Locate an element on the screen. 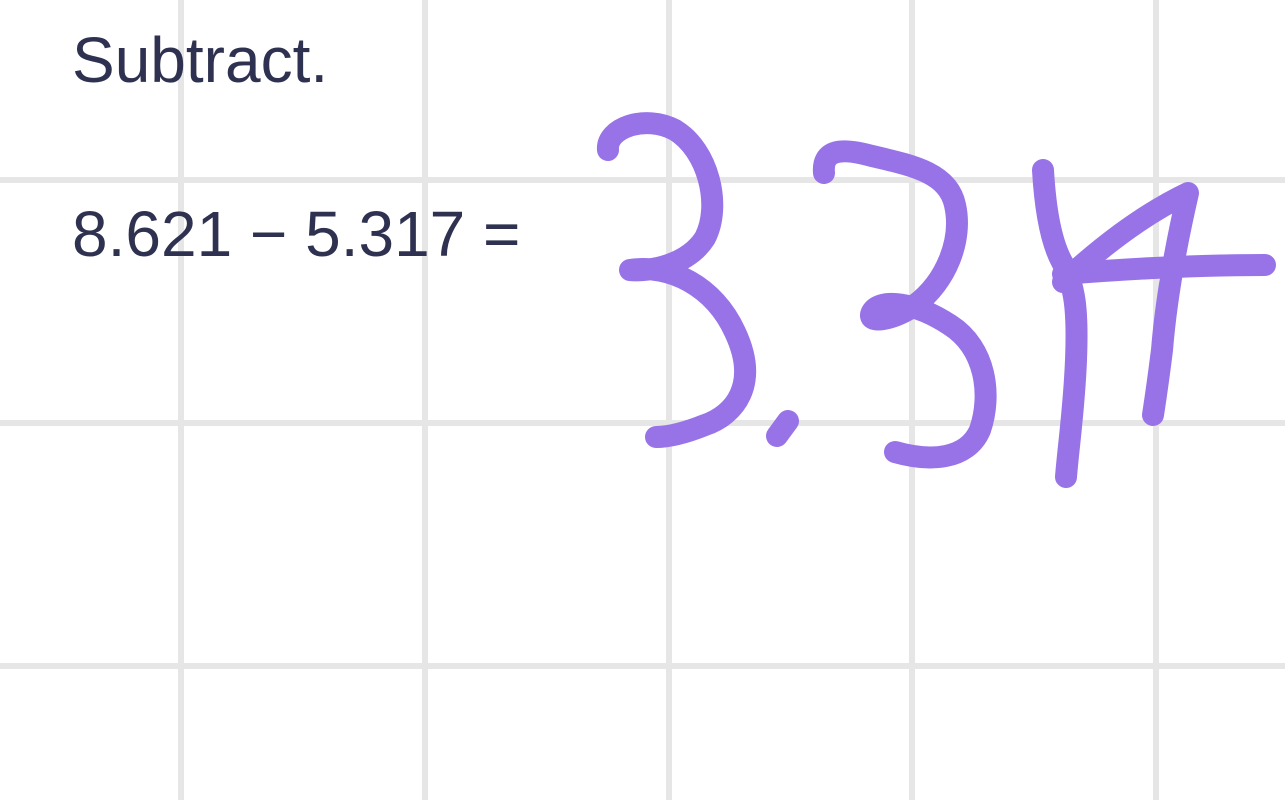  instruction-text: Subtract. is located at coordinates (200, 60).